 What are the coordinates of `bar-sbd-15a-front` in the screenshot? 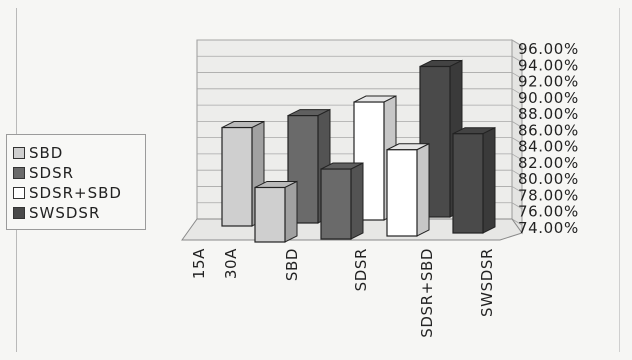 It's located at (237, 176).